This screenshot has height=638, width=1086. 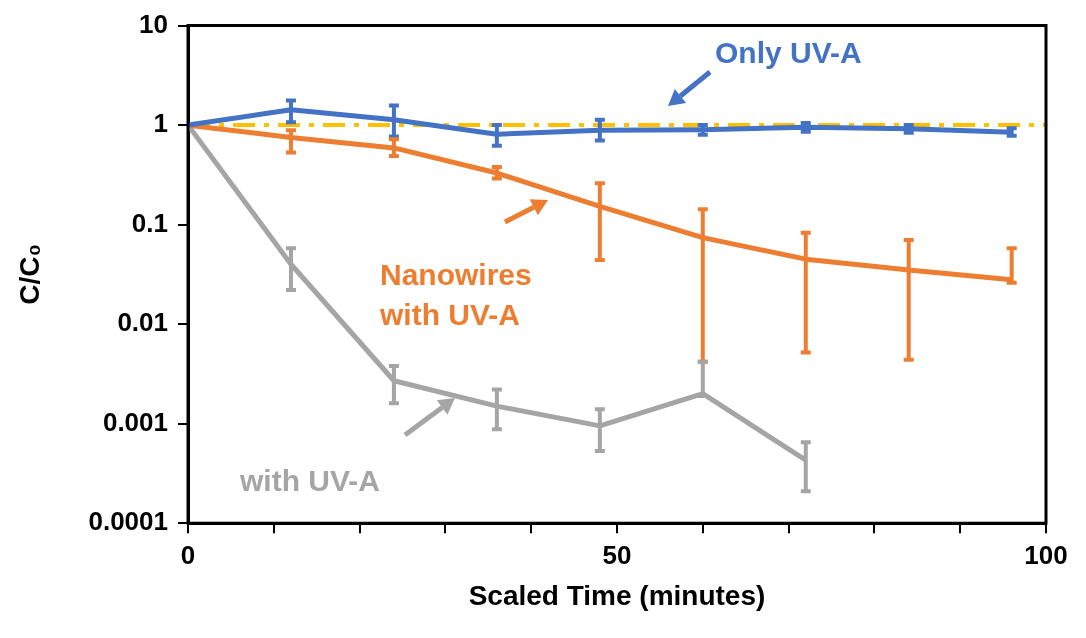 I want to click on y-tick-label: 10, so click(x=153, y=23).